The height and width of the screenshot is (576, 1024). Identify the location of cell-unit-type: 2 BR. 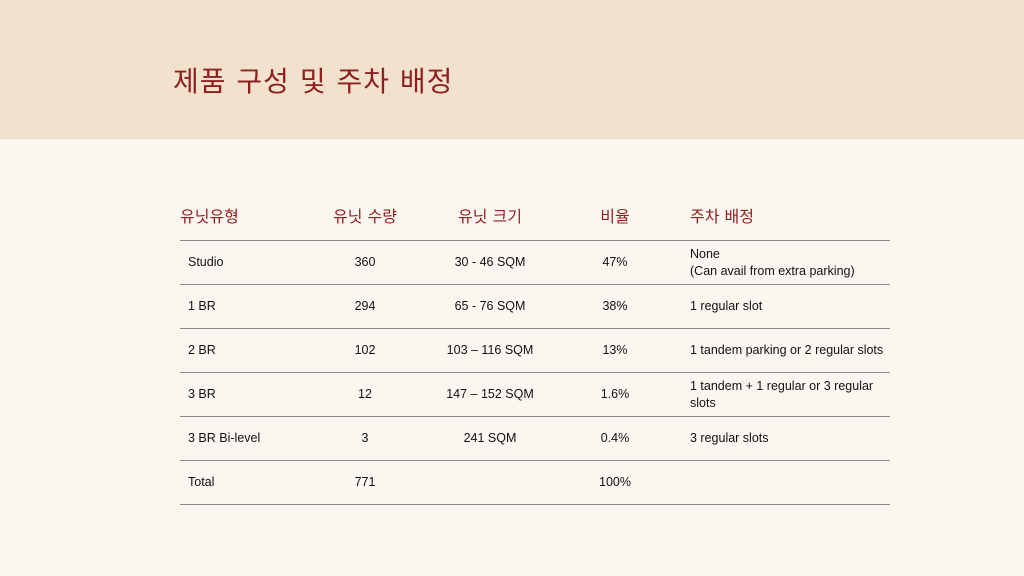
(240, 350).